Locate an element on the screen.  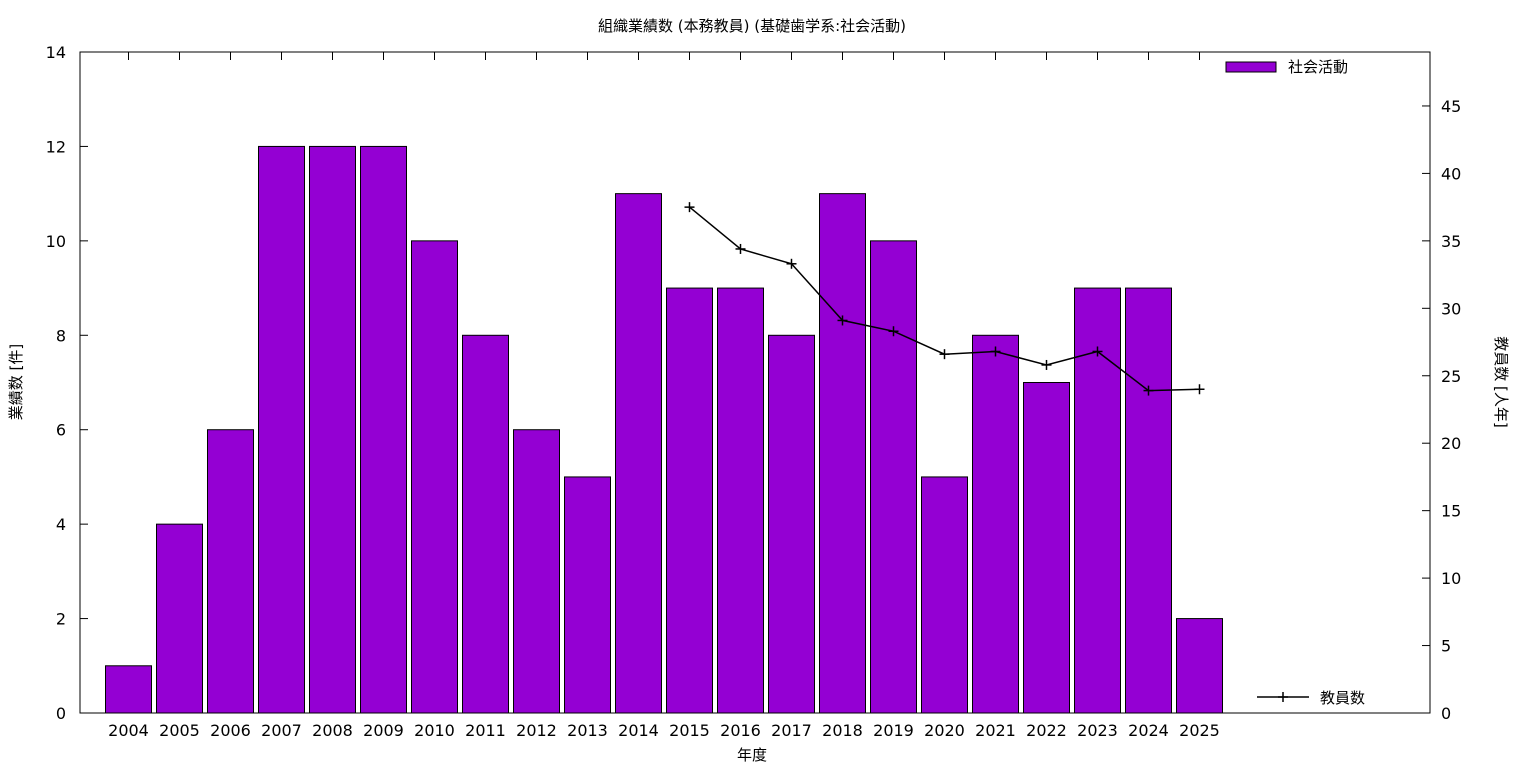
bar-2005 is located at coordinates (179, 618).